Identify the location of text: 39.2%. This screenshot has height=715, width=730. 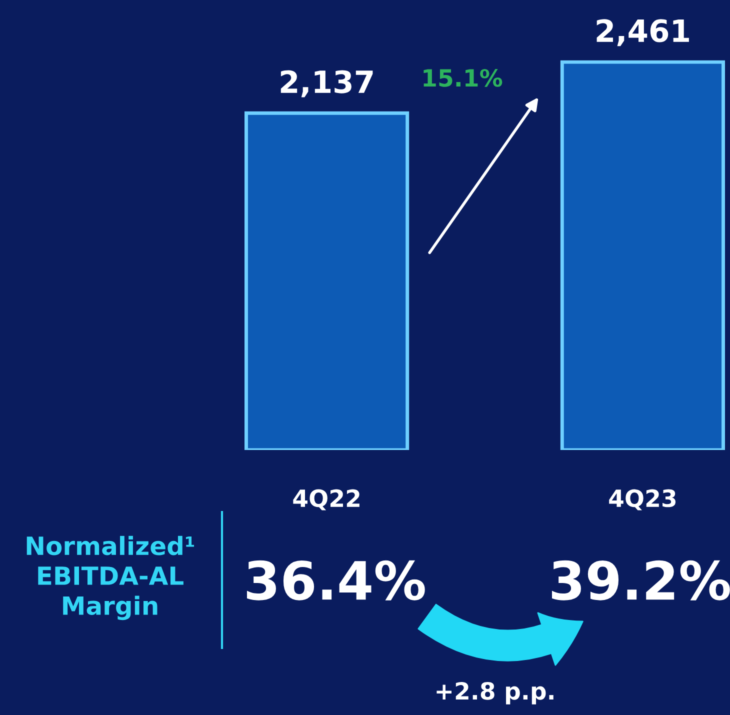
(641, 580).